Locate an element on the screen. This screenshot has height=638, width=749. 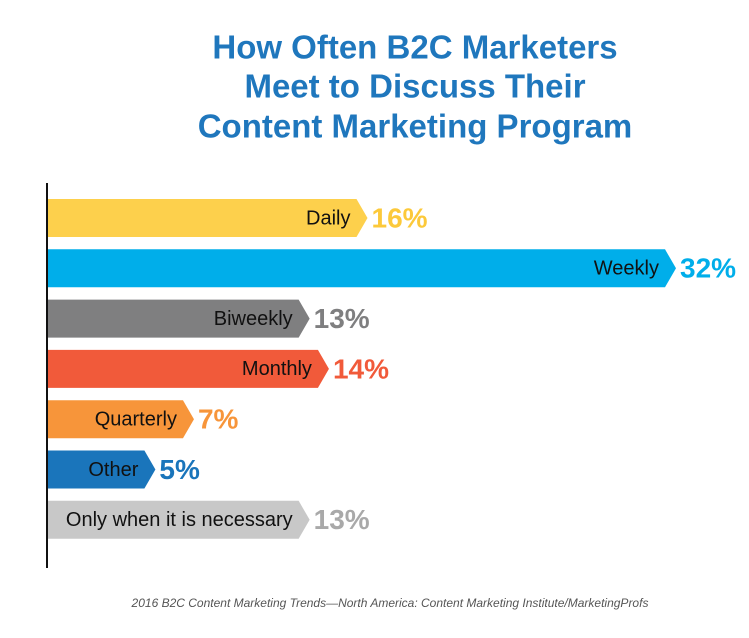
category-label: Daily is located at coordinates (328, 218).